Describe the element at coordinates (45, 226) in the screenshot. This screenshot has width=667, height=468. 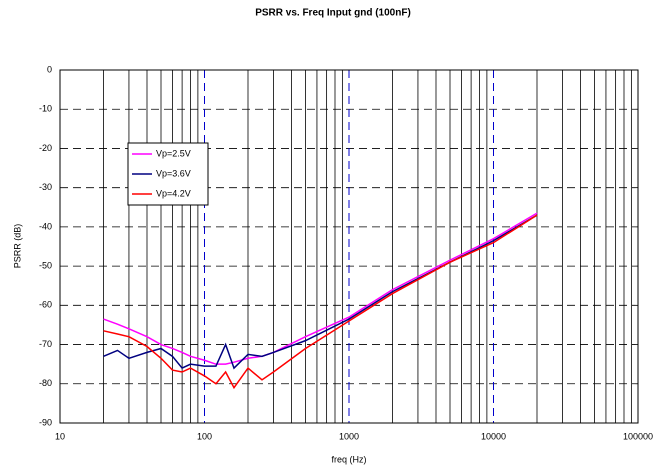
I see `y-tick-label: -40` at that location.